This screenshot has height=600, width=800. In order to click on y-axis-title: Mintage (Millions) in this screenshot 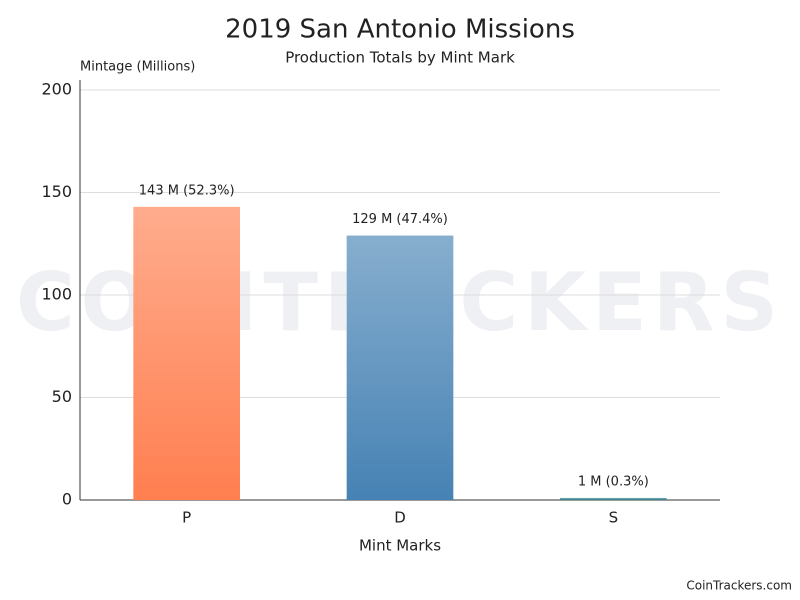, I will do `click(137, 67)`.